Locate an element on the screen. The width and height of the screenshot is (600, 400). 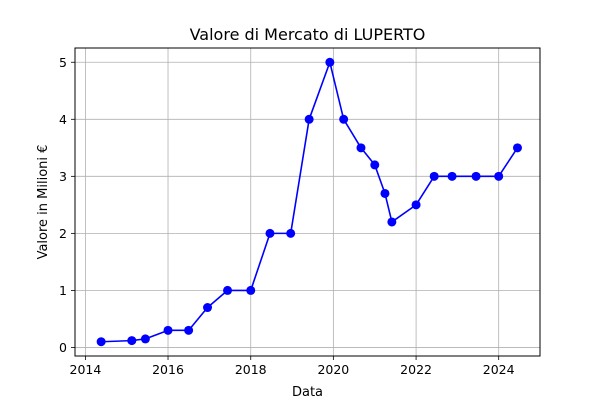
y-tick-label: 3 is located at coordinates (63, 176).